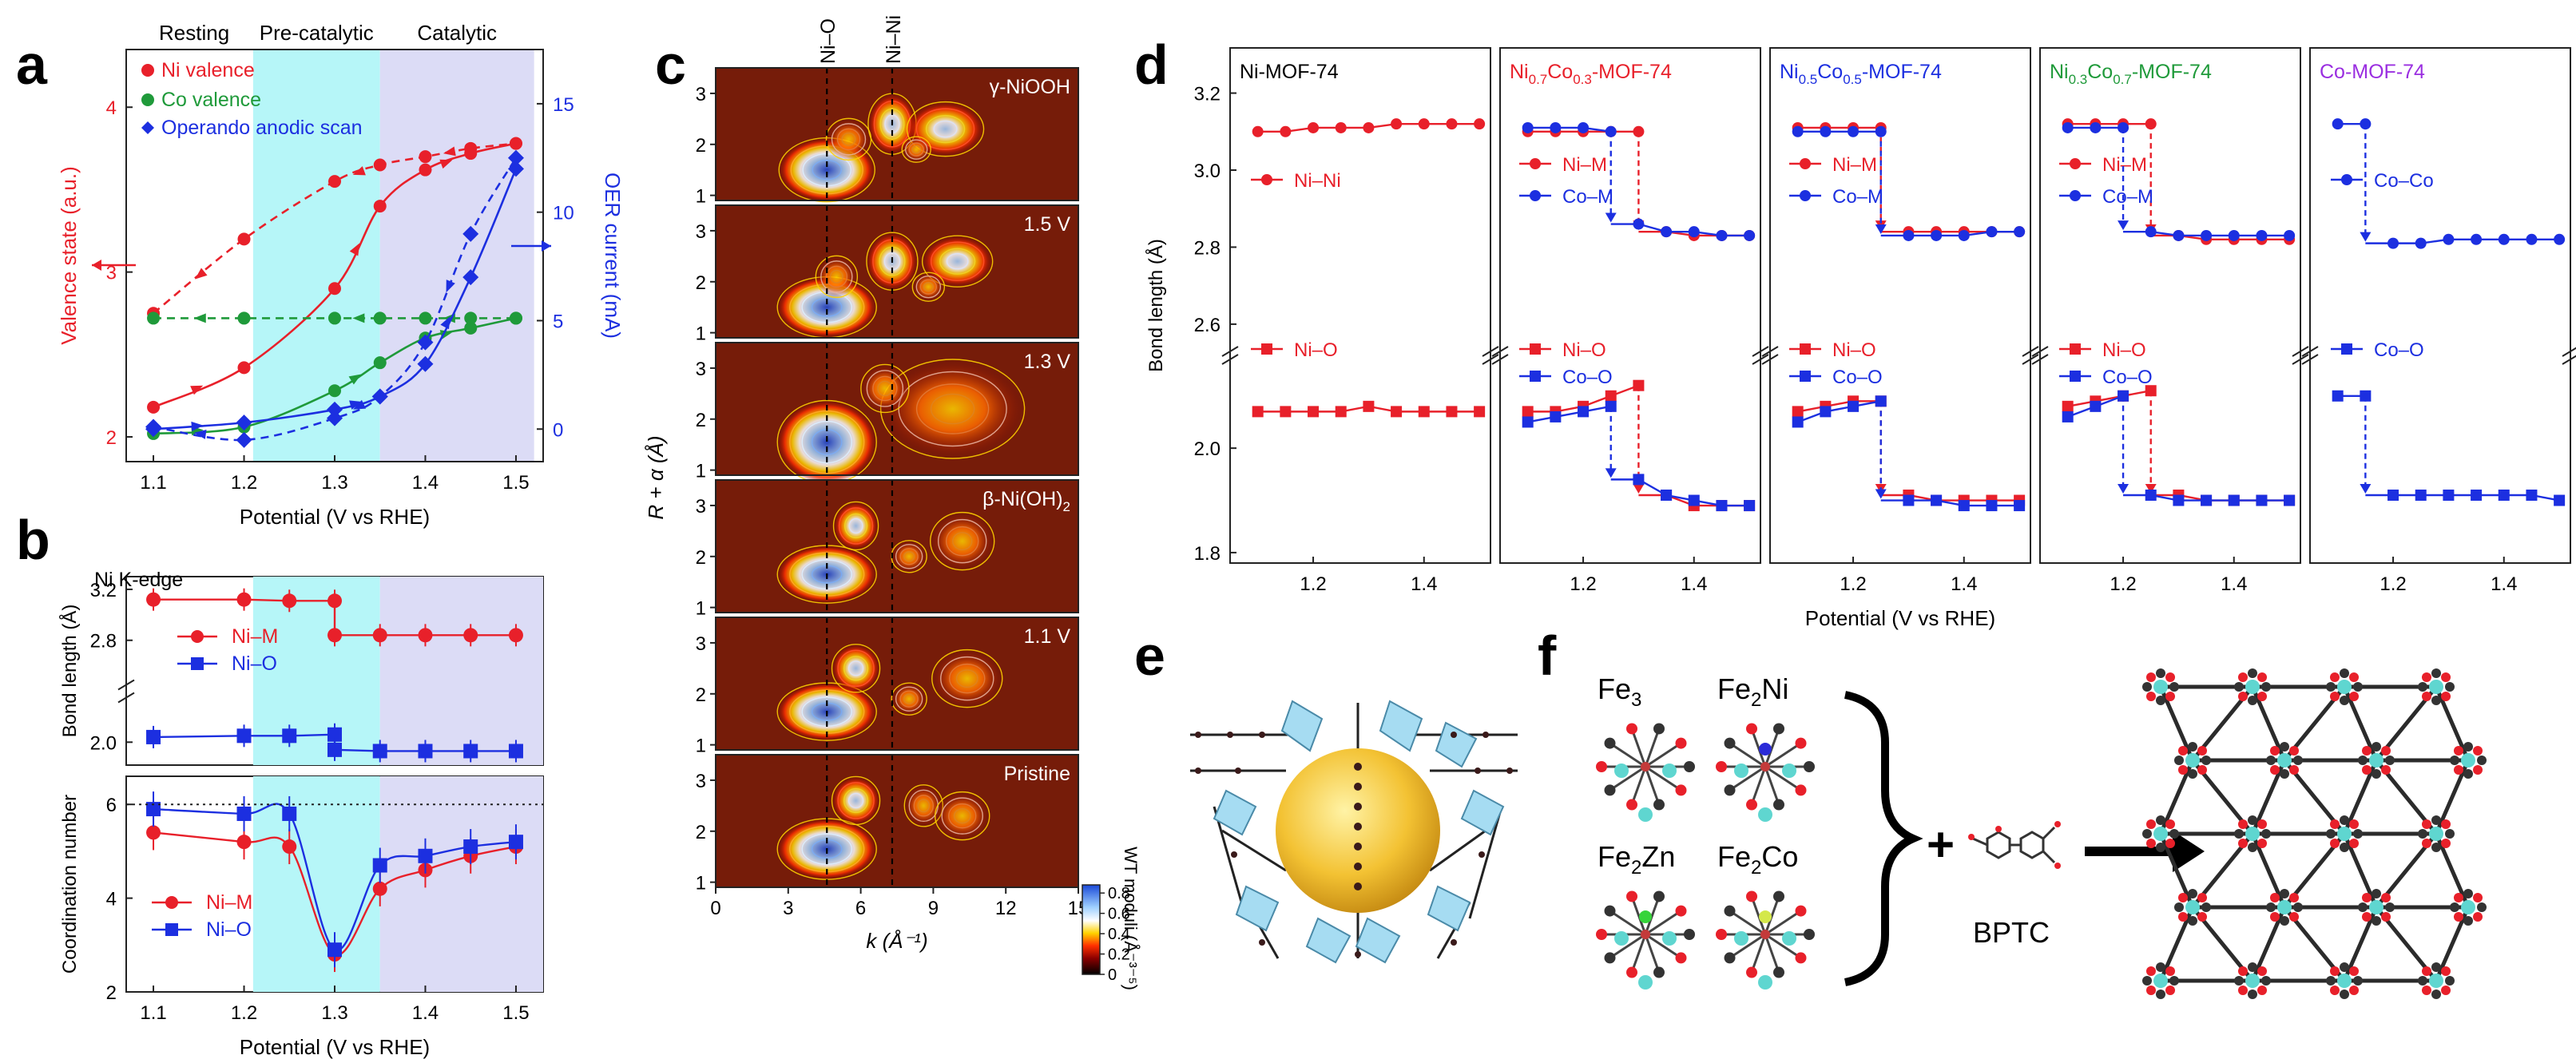  I want to click on panel-a-x-tick-label: 1.1, so click(153, 483).